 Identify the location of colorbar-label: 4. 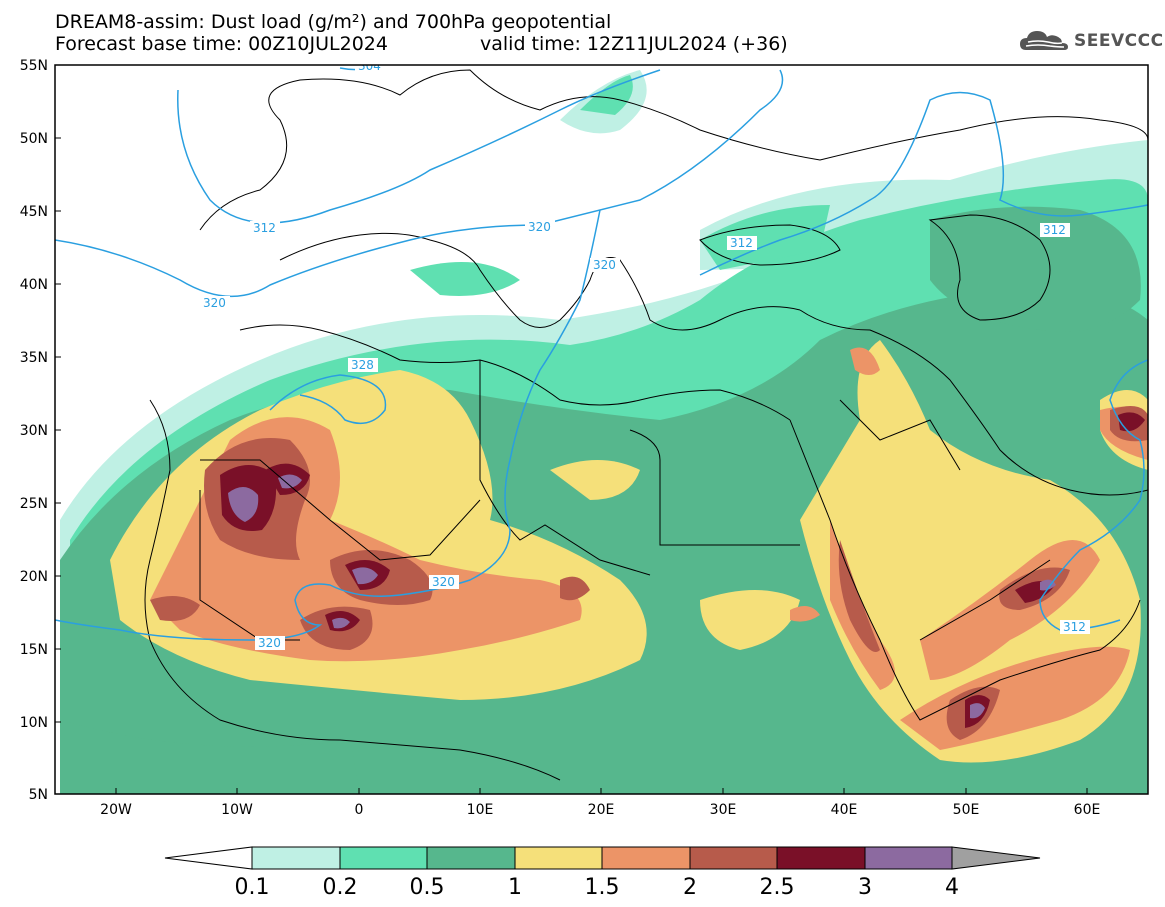
(952, 887).